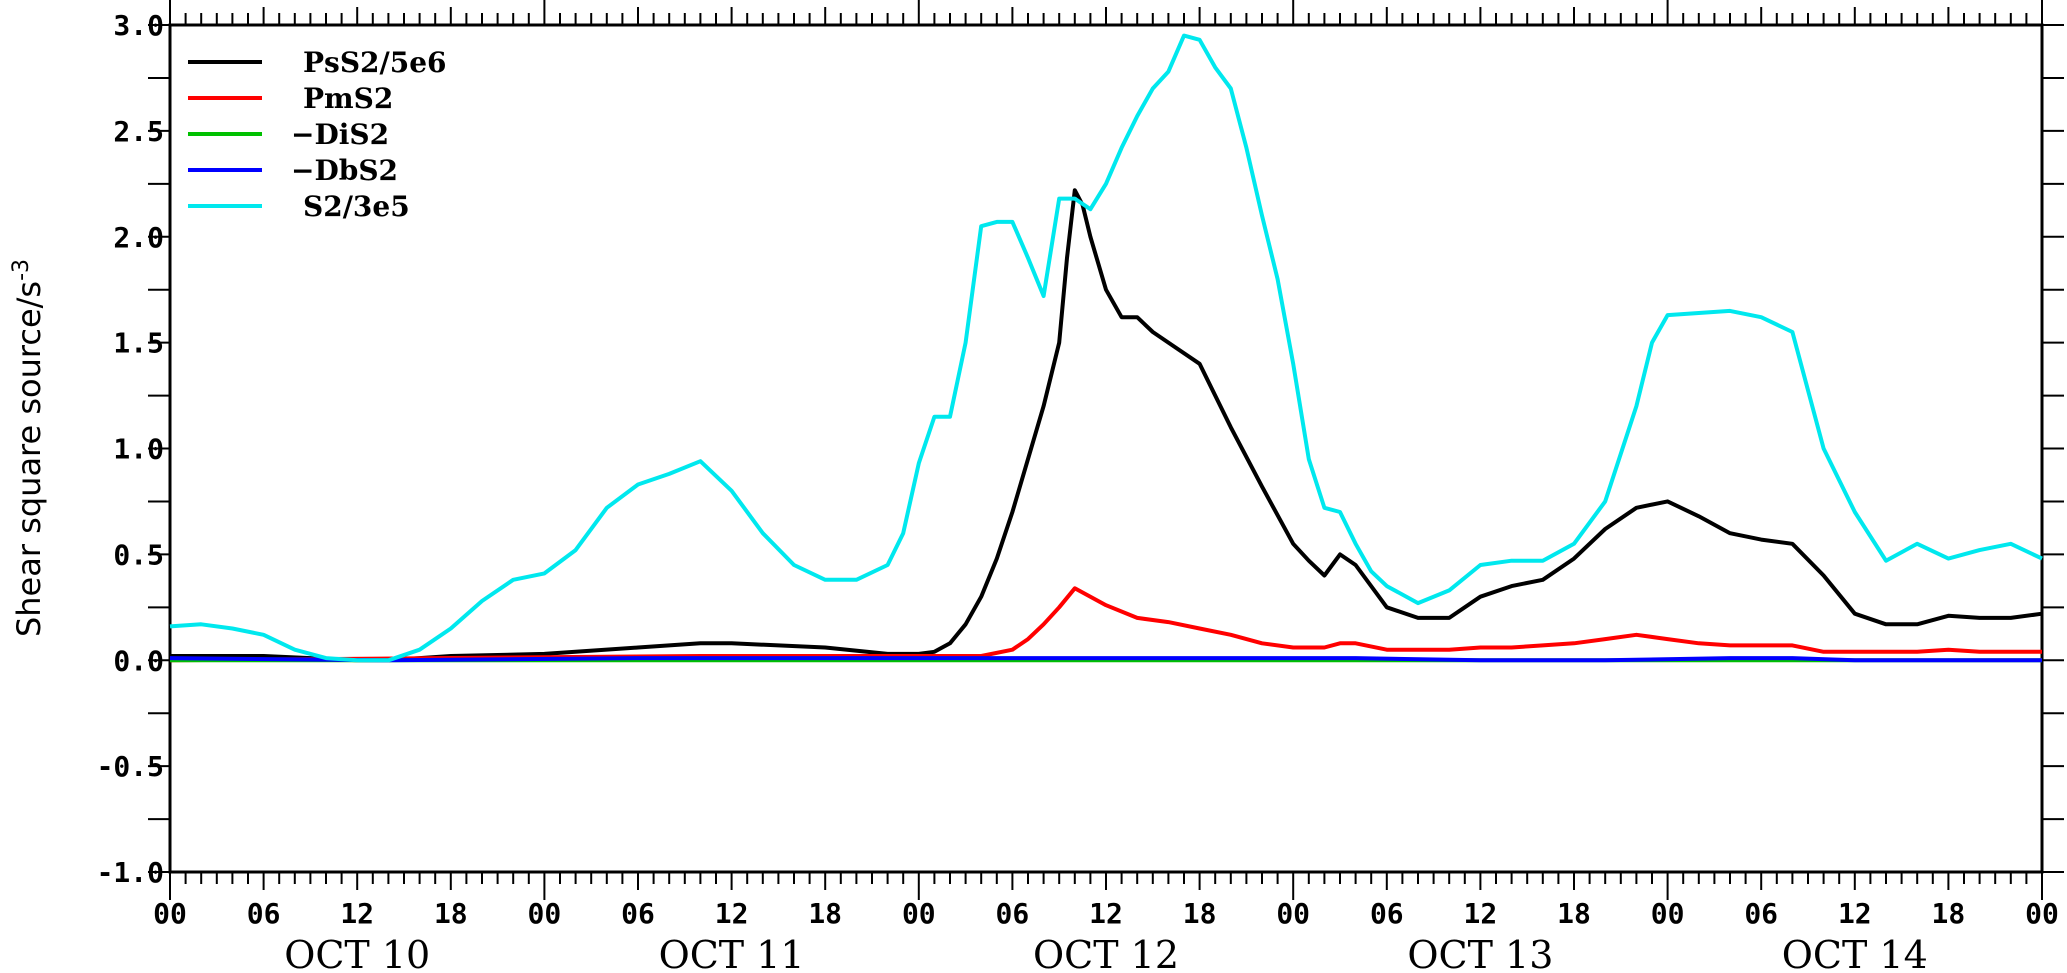  I want to click on y-tick-label: 0.0, so click(138, 660).